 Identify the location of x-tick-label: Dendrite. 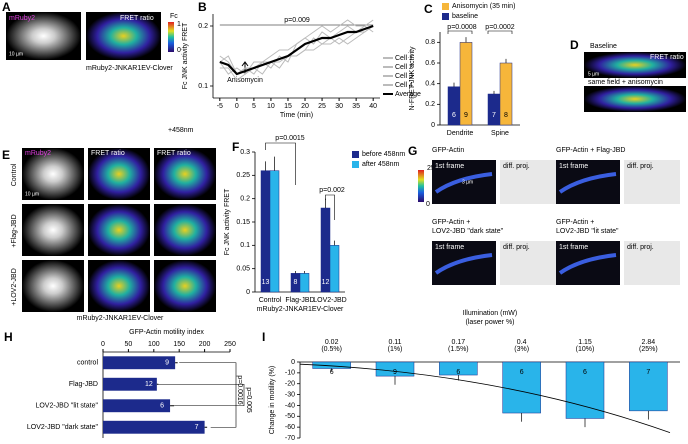
(460, 133).